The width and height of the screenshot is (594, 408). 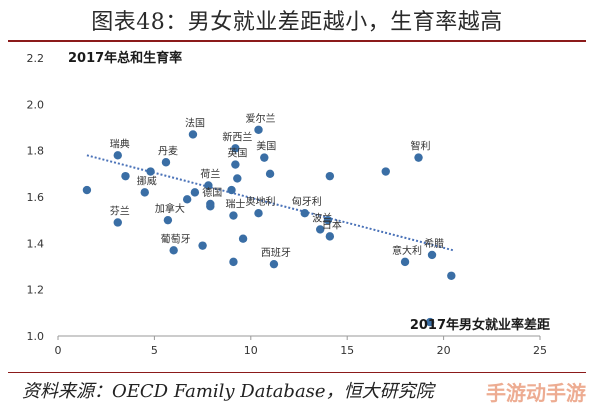 What do you see at coordinates (154, 350) in the screenshot?
I see `x-tick-label: 5` at bounding box center [154, 350].